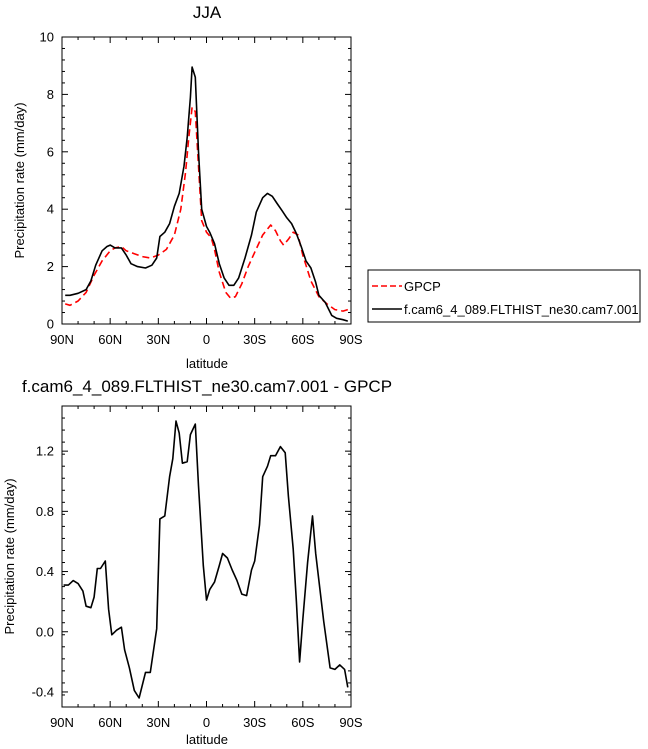 Image resolution: width=648 pixels, height=749 pixels. Describe the element at coordinates (302, 339) in the screenshot. I see `top-x-tick-label: 60S` at that location.